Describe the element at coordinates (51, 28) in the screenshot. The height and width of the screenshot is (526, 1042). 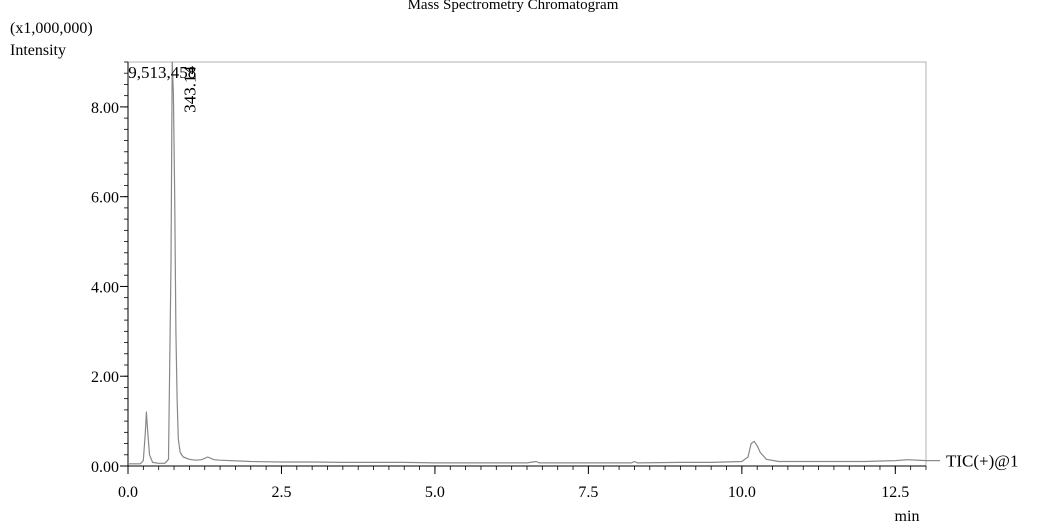
I see `y-axis-multiplier: (x1,000,000)` at that location.